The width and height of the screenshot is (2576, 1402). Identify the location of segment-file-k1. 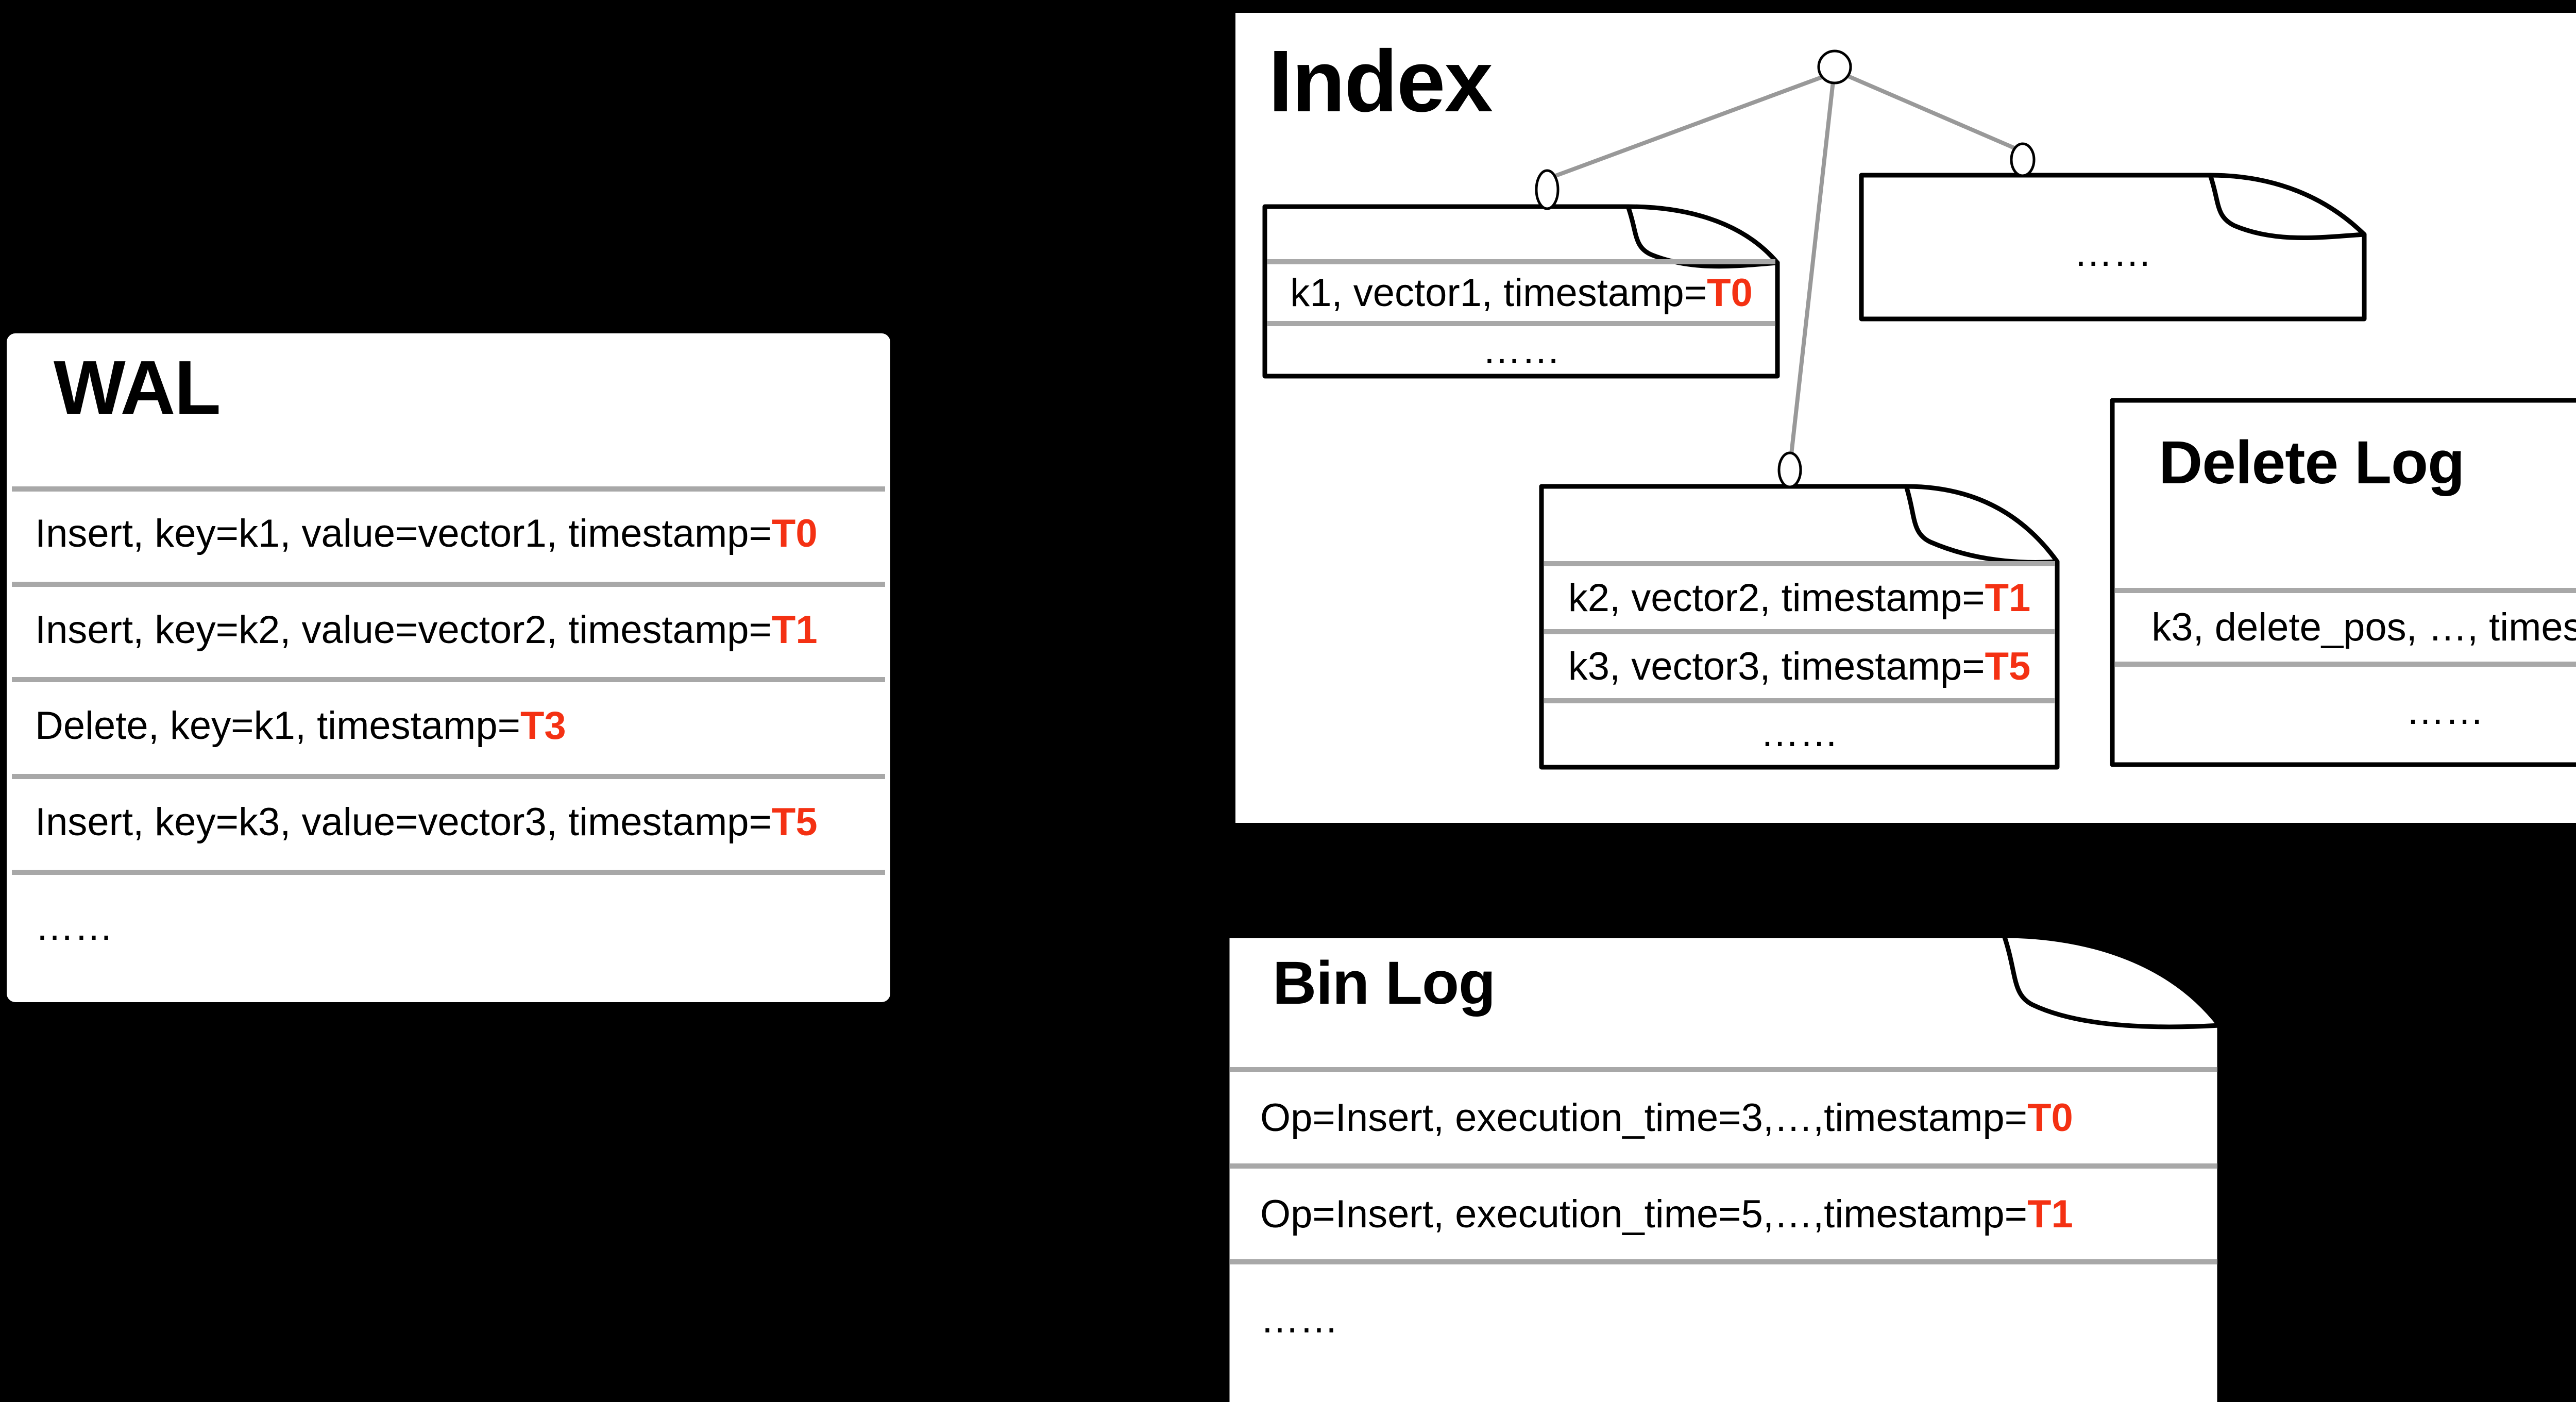
(1521, 292).